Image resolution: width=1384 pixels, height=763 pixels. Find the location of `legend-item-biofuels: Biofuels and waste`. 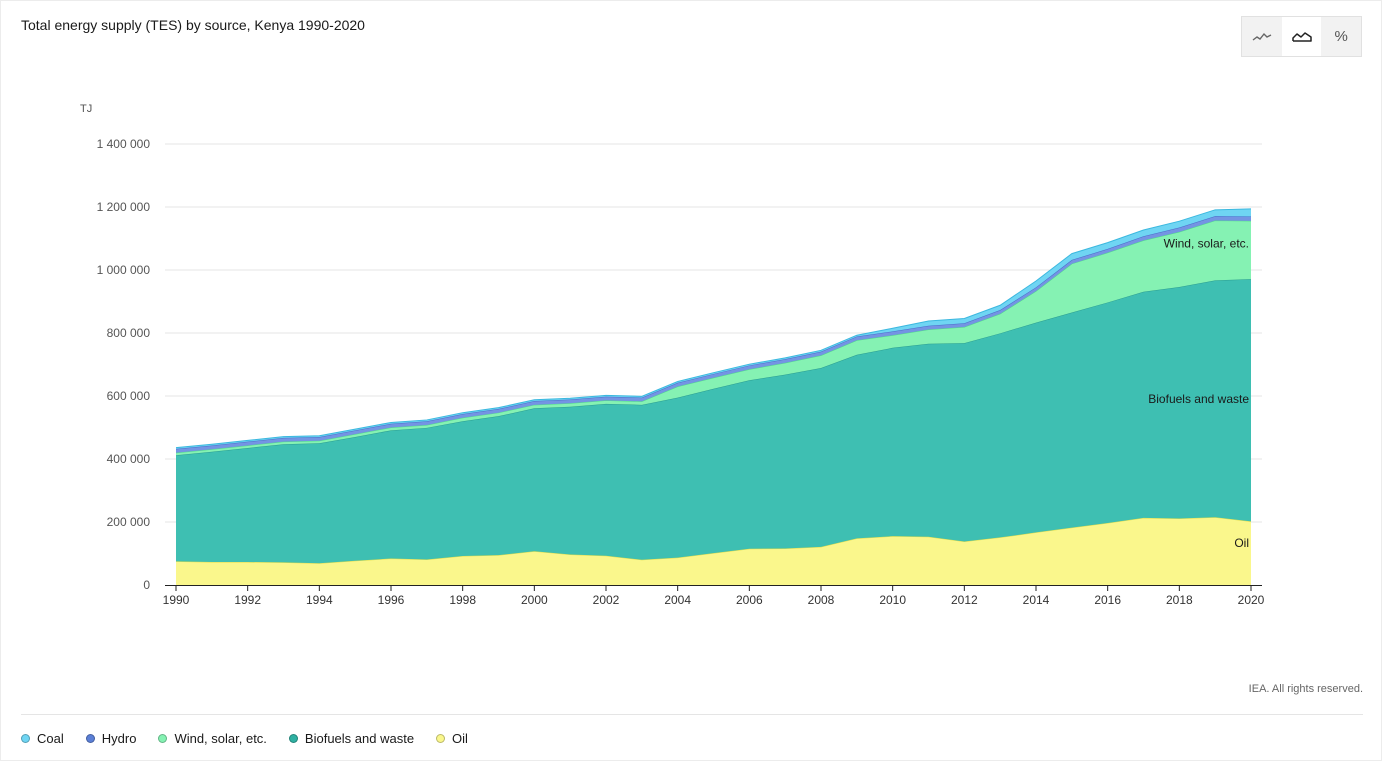

legend-item-biofuels: Biofuels and waste is located at coordinates (351, 738).